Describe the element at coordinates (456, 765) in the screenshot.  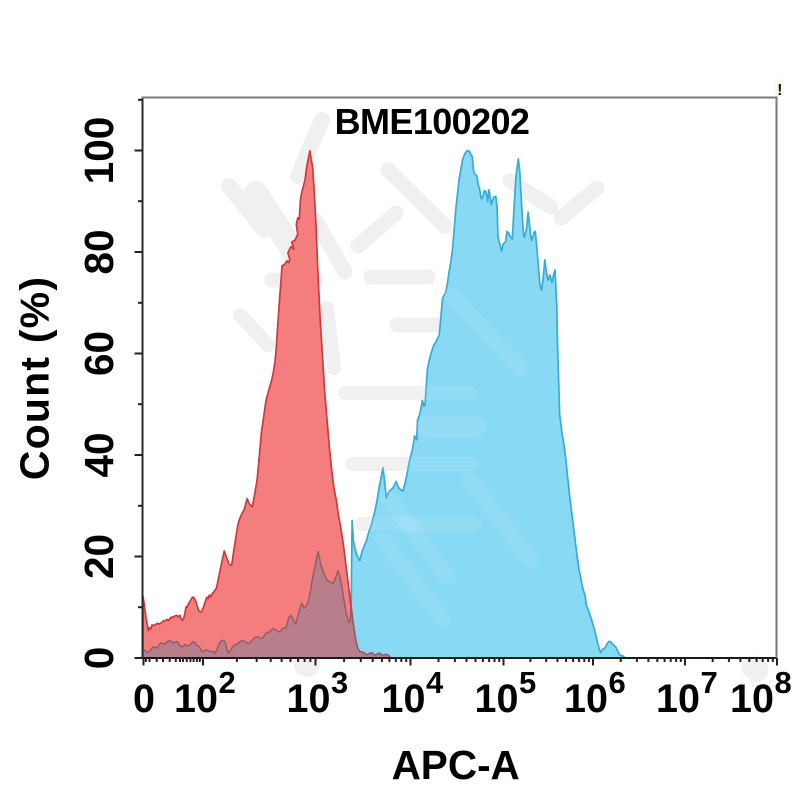
I see `svg-text: APC-A` at that location.